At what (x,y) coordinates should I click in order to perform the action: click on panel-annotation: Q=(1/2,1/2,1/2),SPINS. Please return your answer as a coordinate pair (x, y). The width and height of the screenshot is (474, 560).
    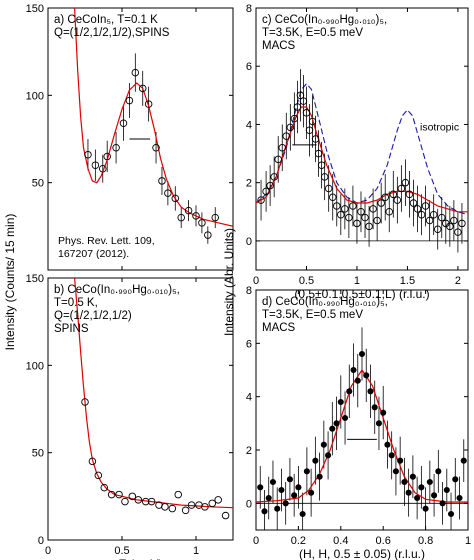
    Looking at the image, I should click on (112, 33).